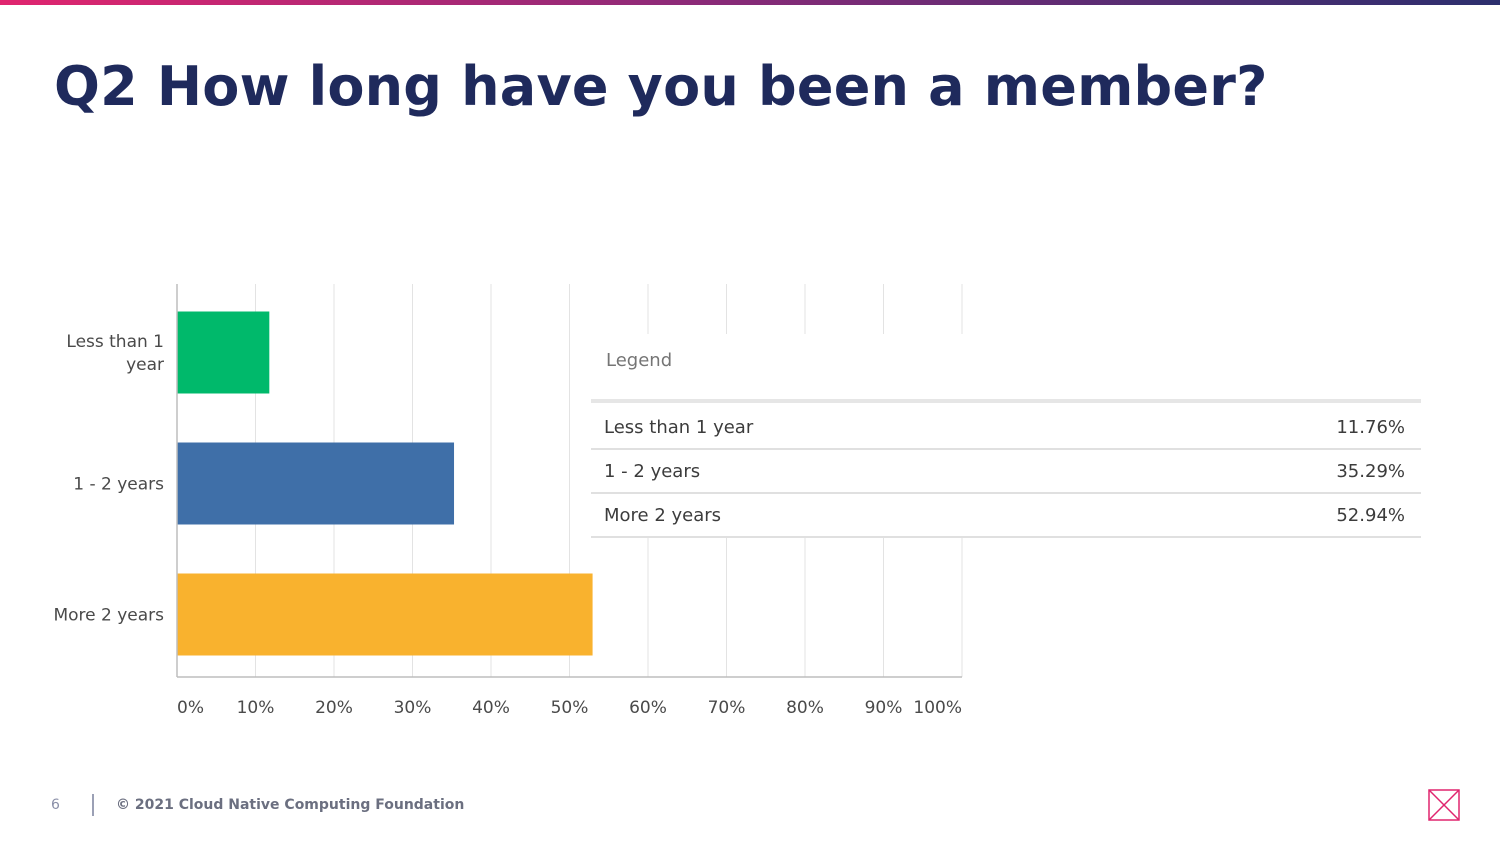 The width and height of the screenshot is (1500, 844). Describe the element at coordinates (805, 708) in the screenshot. I see `x-tick-label: 80%` at that location.